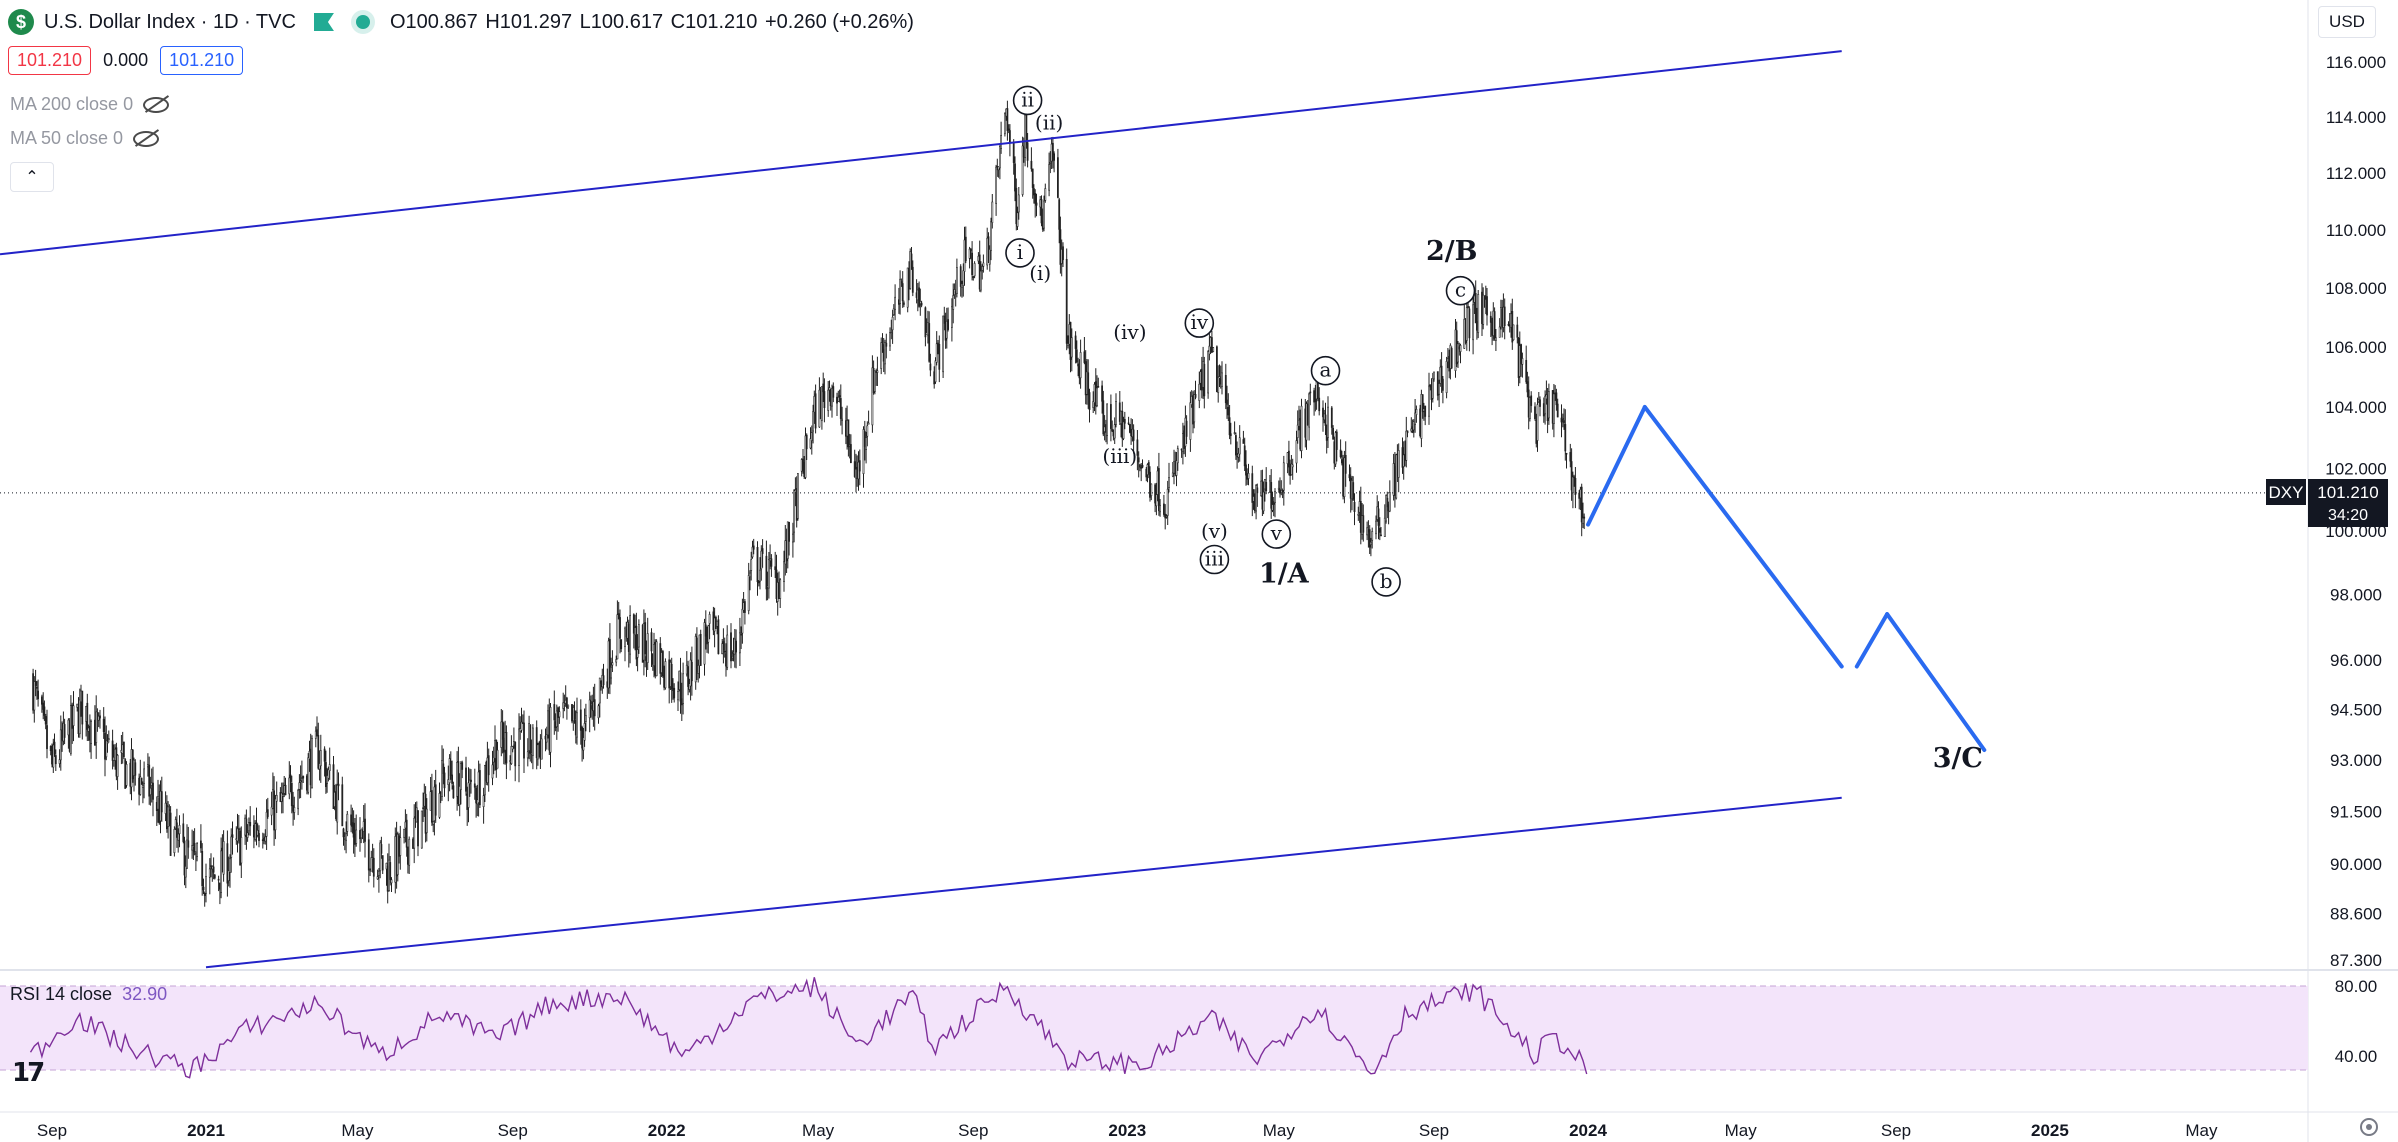 The image size is (2398, 1142). I want to click on gear-icon, so click(2369, 1127).